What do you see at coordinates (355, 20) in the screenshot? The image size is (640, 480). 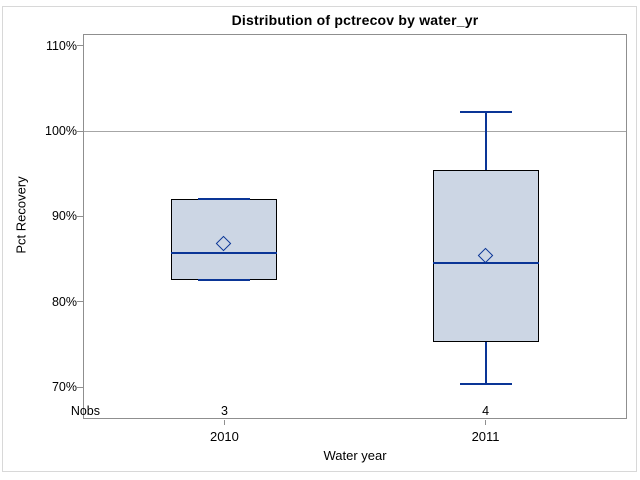 I see `chart-title: Distribution of pctrecov by water_yr` at bounding box center [355, 20].